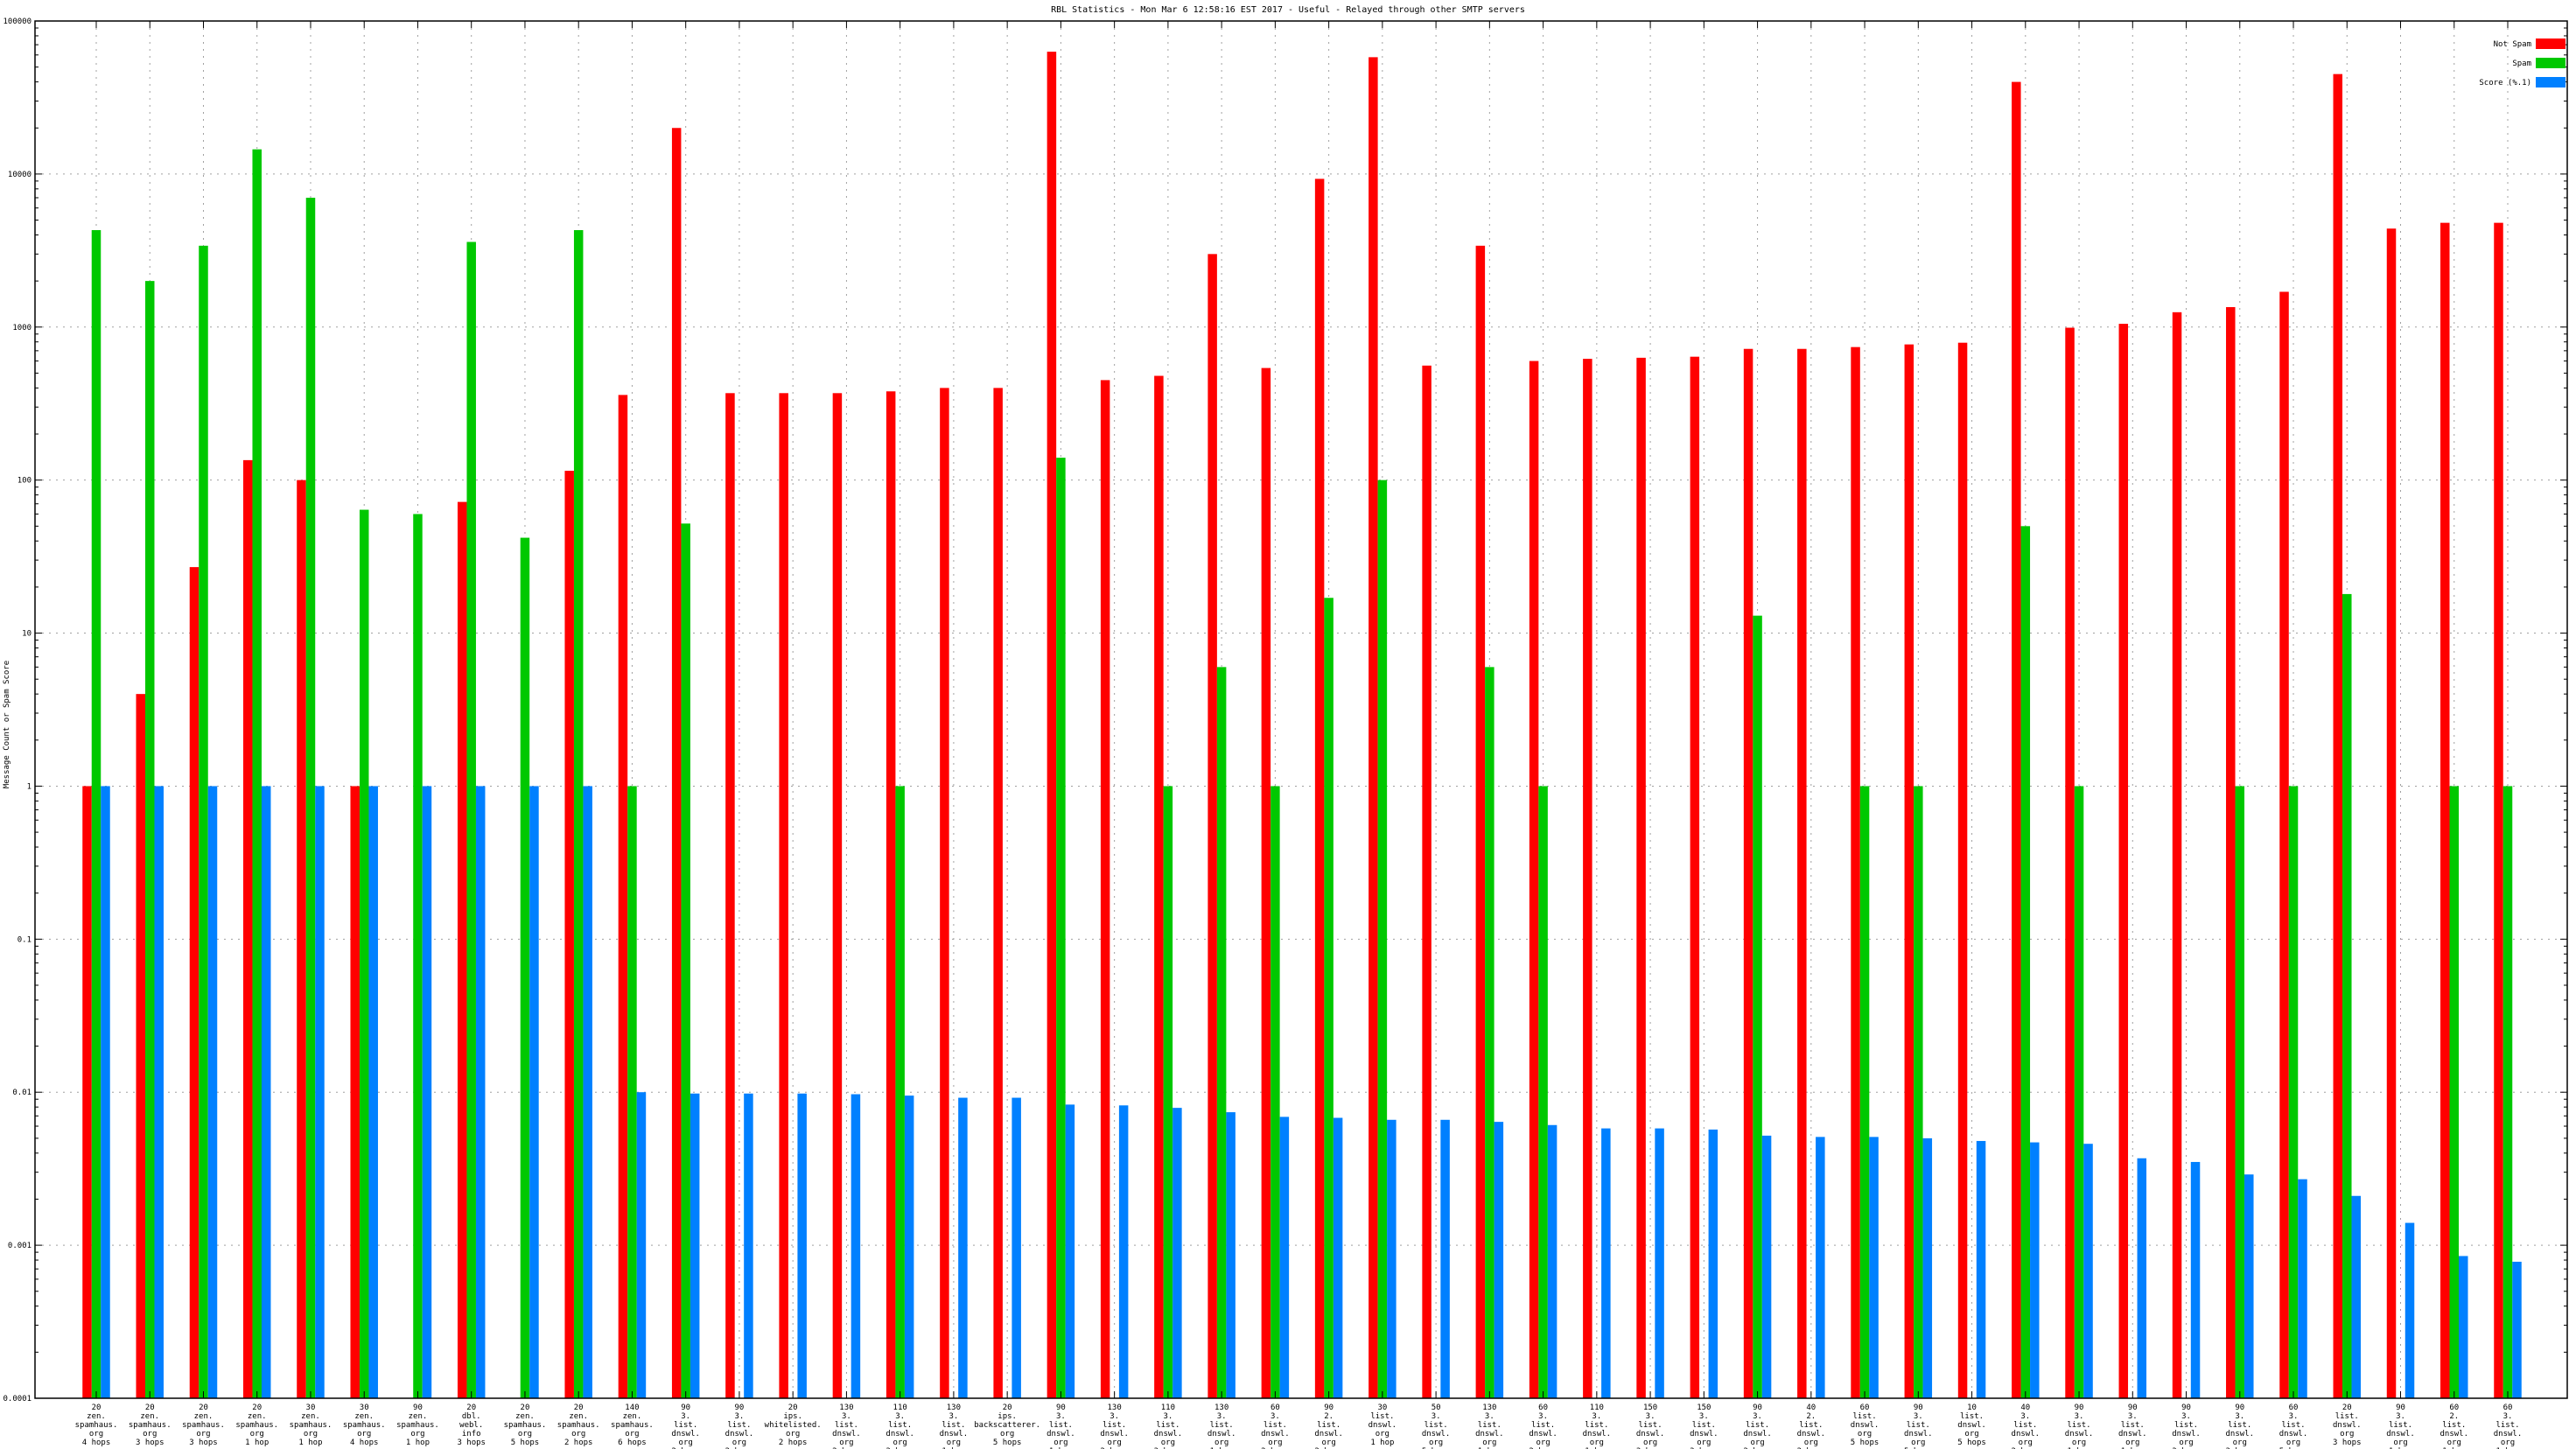 The width and height of the screenshot is (2576, 1449). I want to click on y-tick-label: 0.01, so click(22, 1092).